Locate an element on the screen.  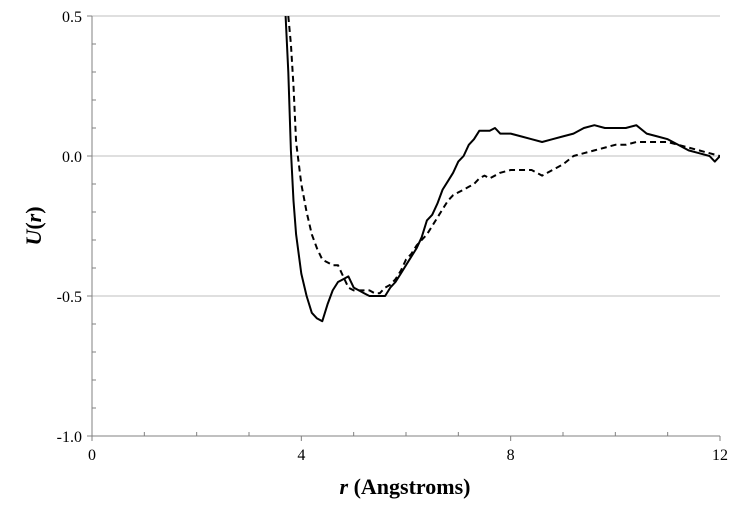
x-tick-label-0: 0 is located at coordinates (92, 455).